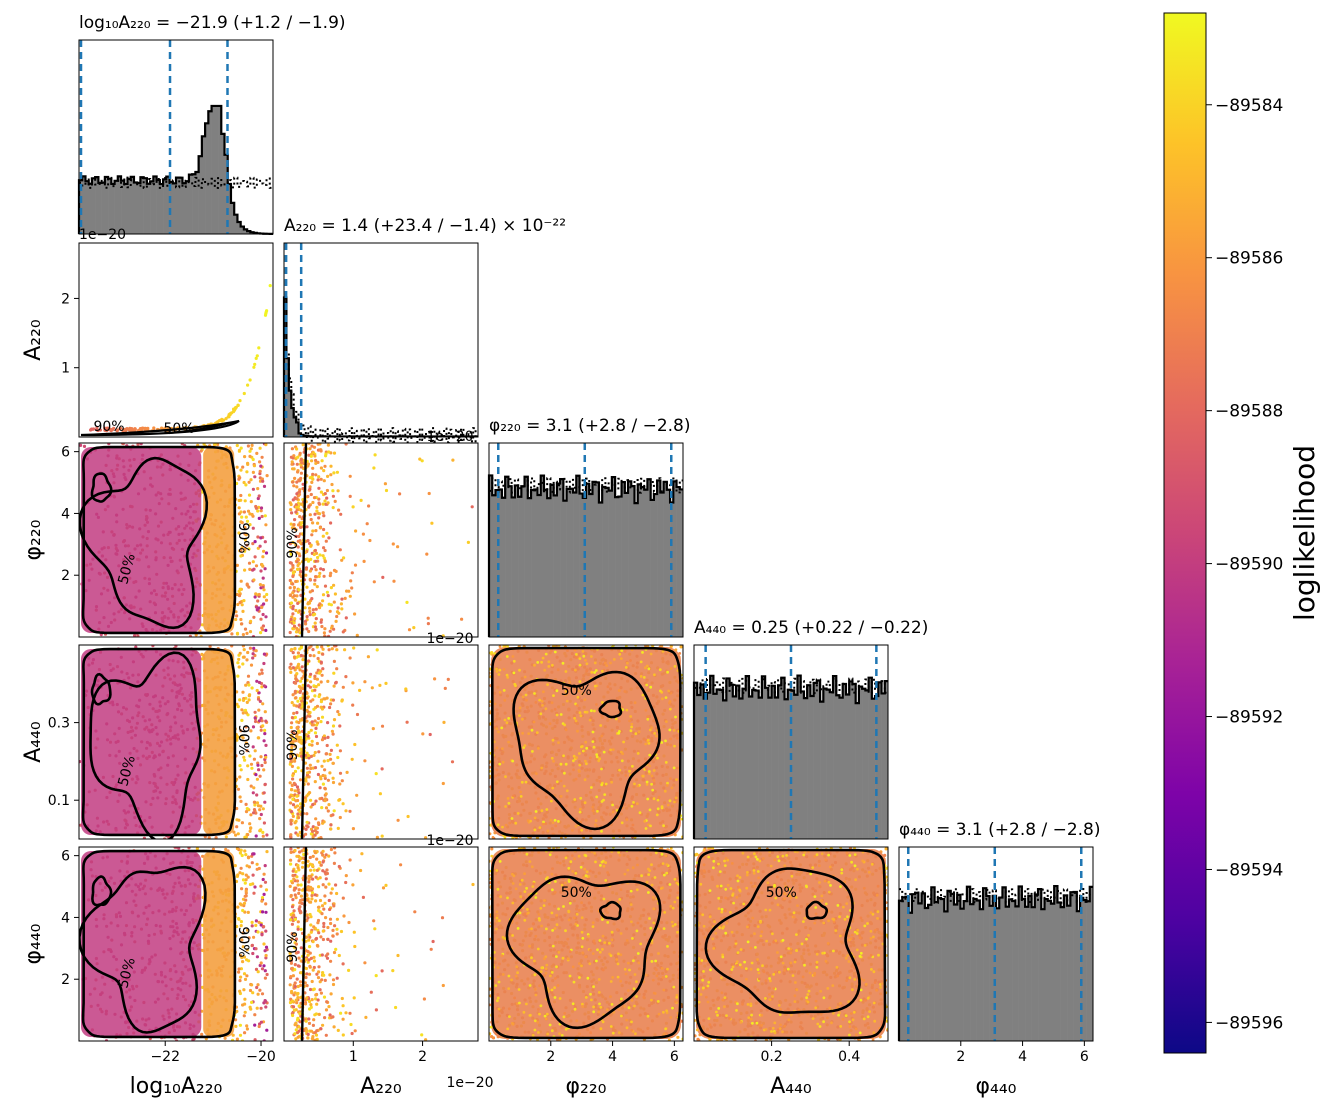 The image size is (1339, 1111). Describe the element at coordinates (810, 729) in the screenshot. I see `hist-panel-A440: A₄₄₀ = 0.25 (+0.22 / −0.22)` at that location.